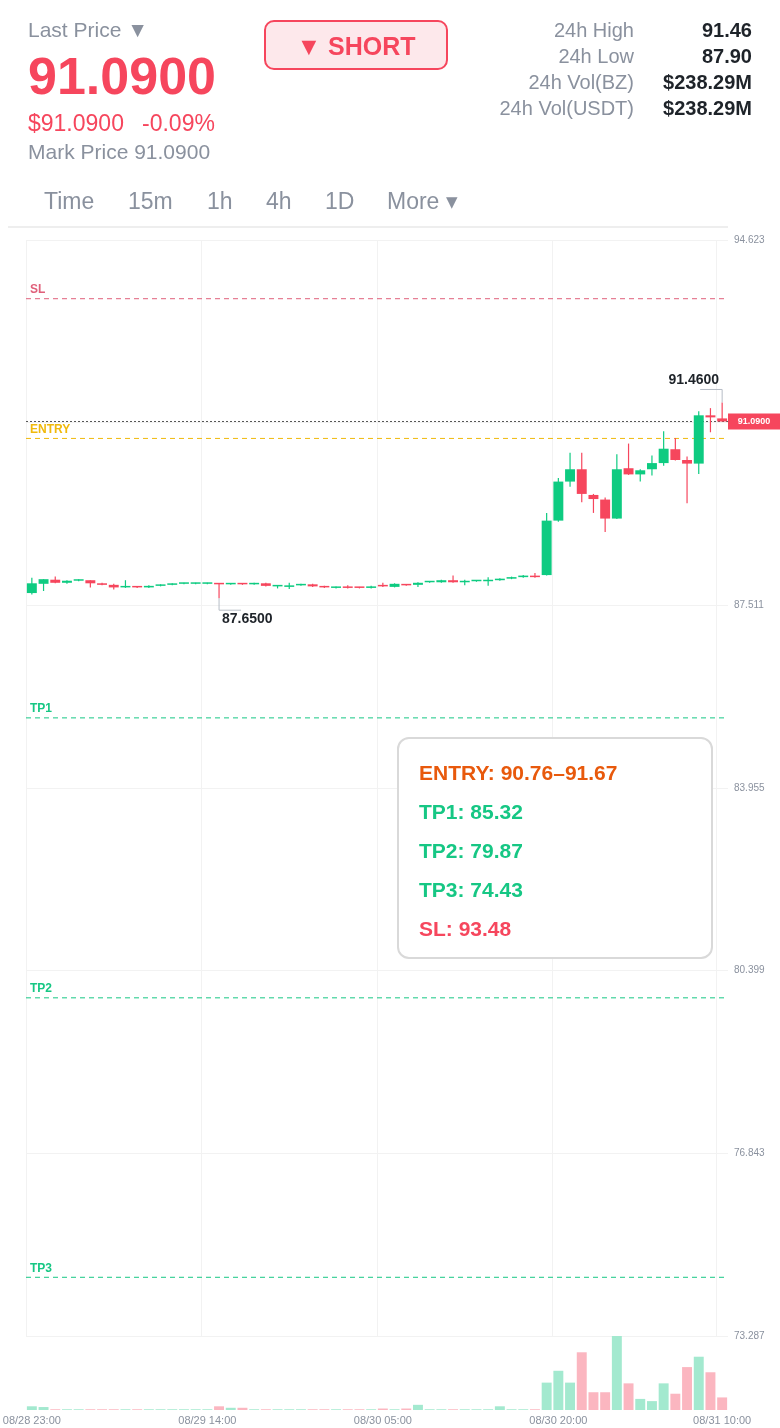 The height and width of the screenshot is (1428, 780). What do you see at coordinates (750, 1153) in the screenshot?
I see `y-tick-label: 76.843` at bounding box center [750, 1153].